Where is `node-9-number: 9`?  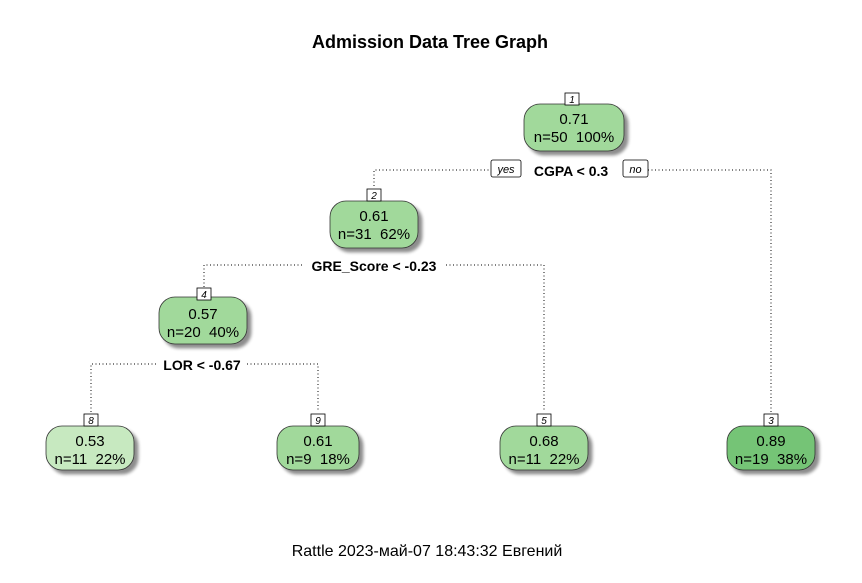 node-9-number: 9 is located at coordinates (318, 421).